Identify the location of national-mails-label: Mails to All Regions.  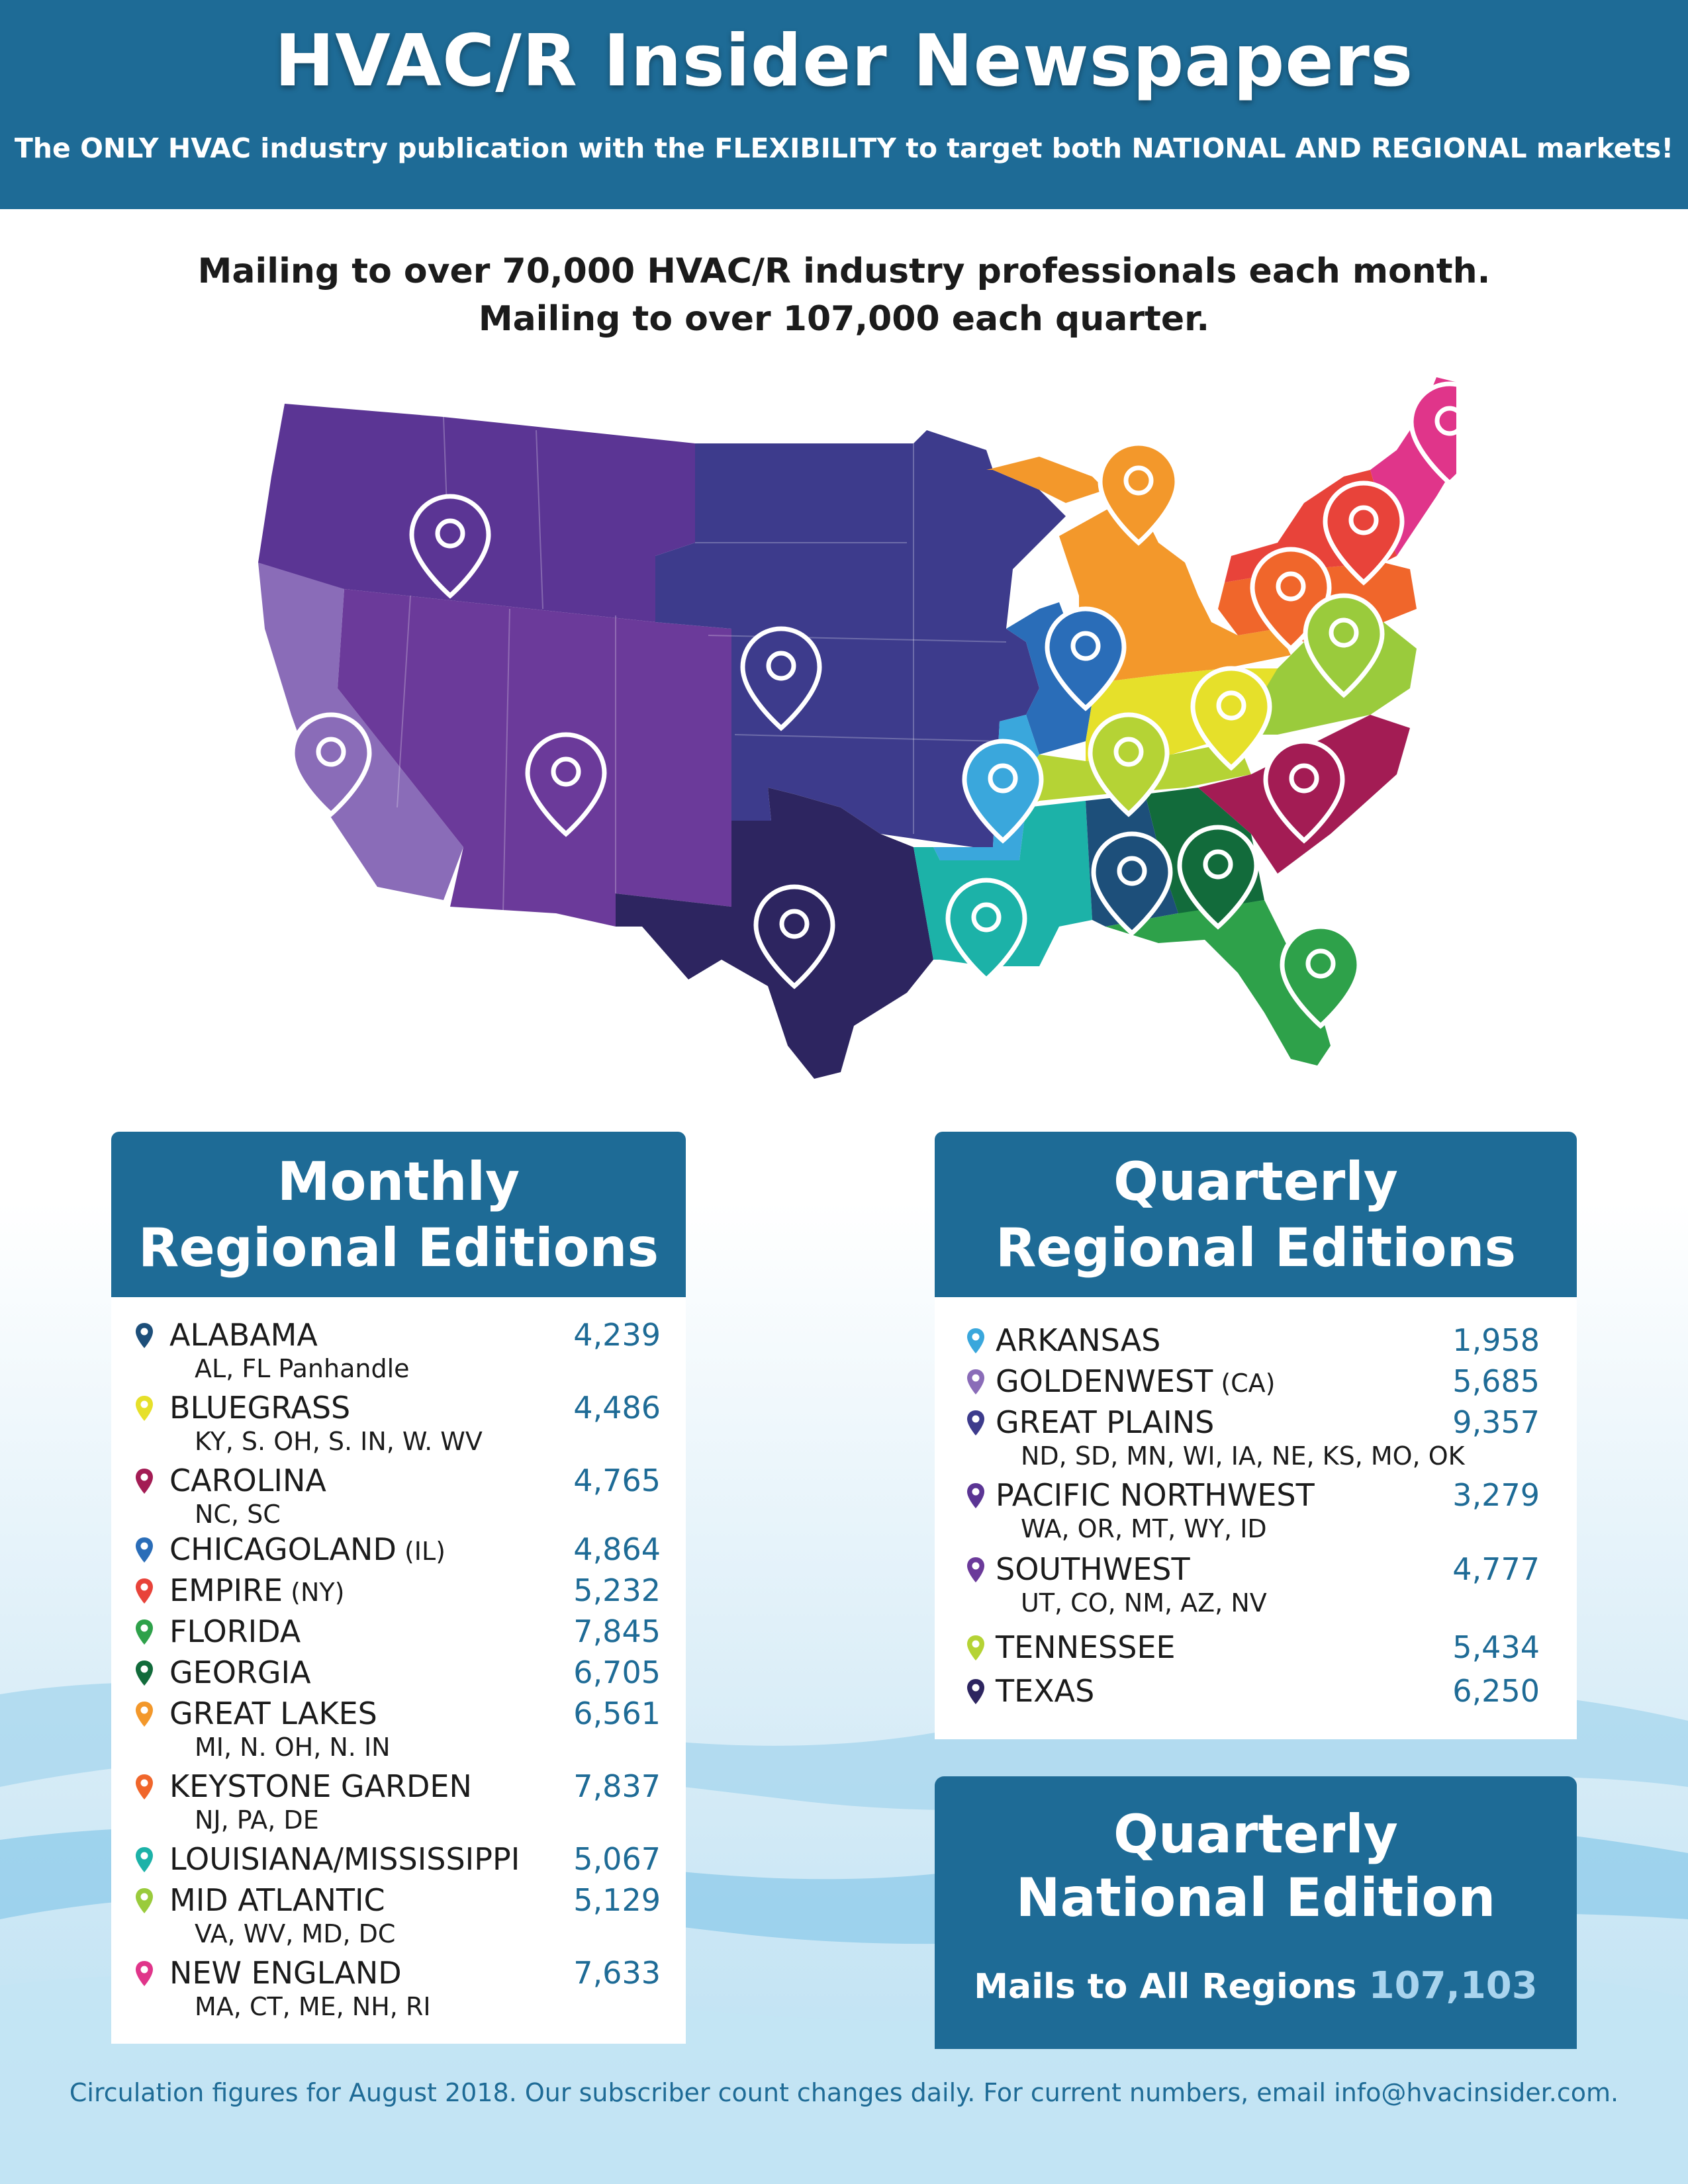
(1165, 1987).